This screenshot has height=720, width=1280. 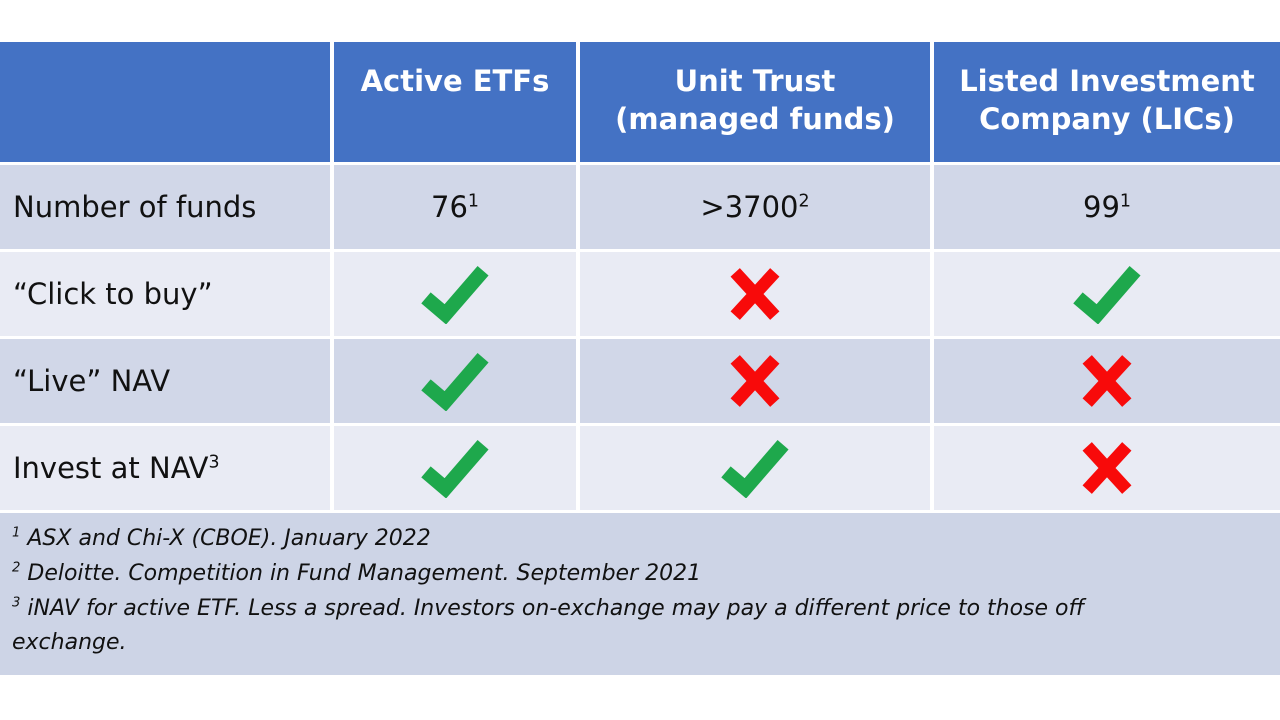 I want to click on value-text: >37002, so click(x=755, y=207).